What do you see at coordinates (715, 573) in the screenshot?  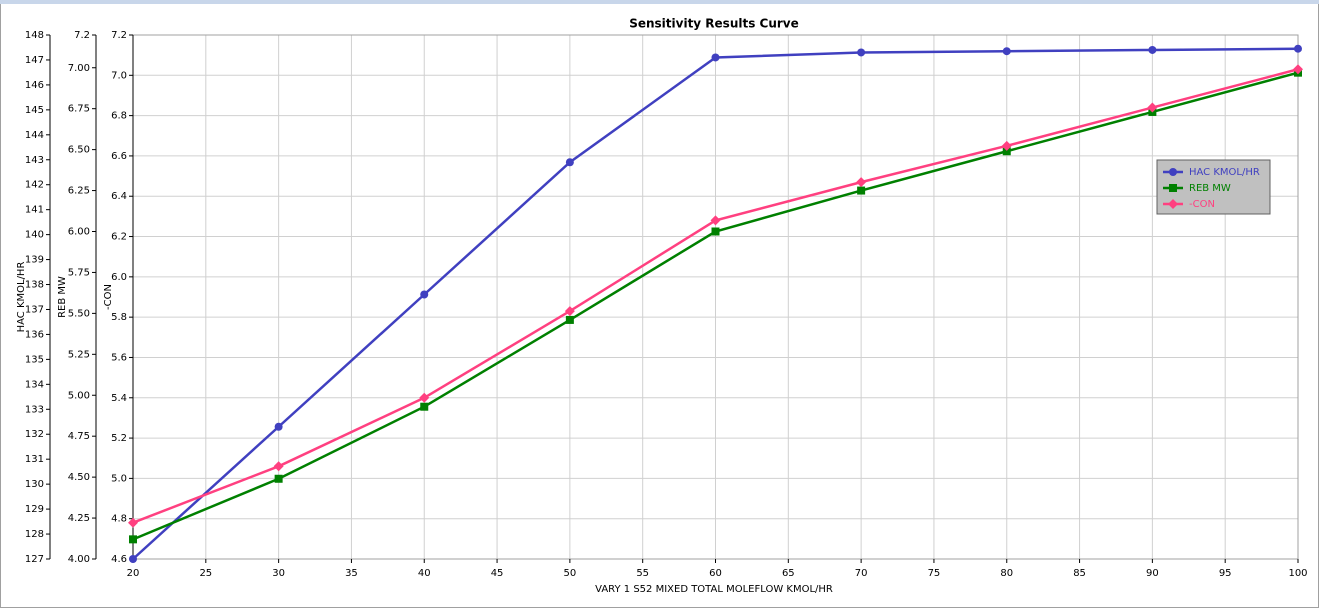 I see `x-tick-label: 60` at bounding box center [715, 573].